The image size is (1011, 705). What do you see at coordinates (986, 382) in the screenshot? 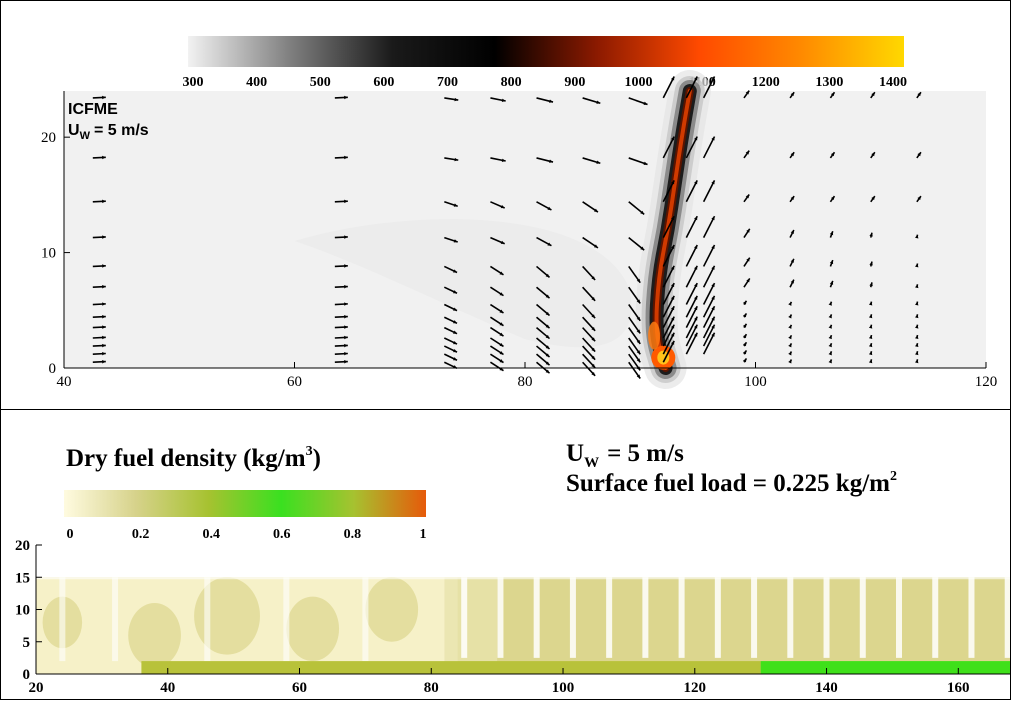
I see `temperature-x-tick-120: 120` at bounding box center [986, 382].